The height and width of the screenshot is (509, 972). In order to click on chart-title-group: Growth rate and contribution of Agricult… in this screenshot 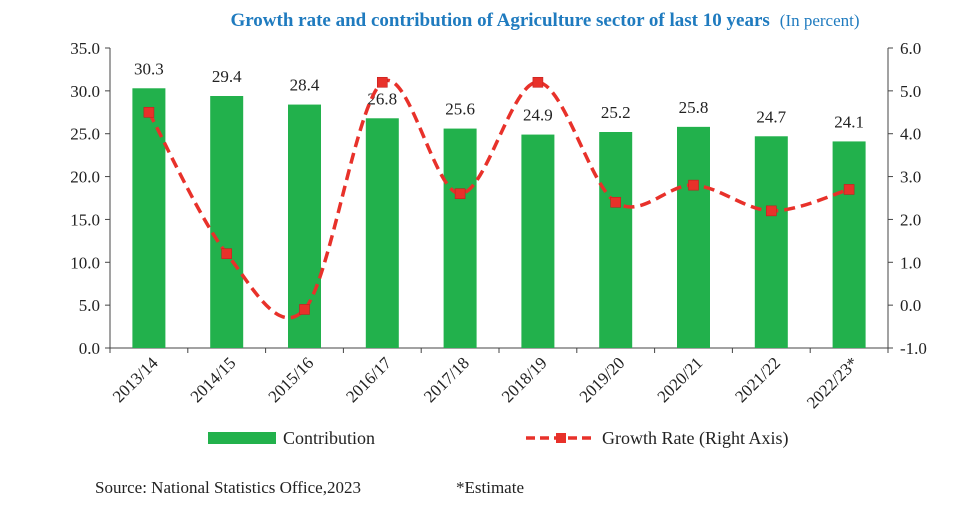, I will do `click(544, 20)`.